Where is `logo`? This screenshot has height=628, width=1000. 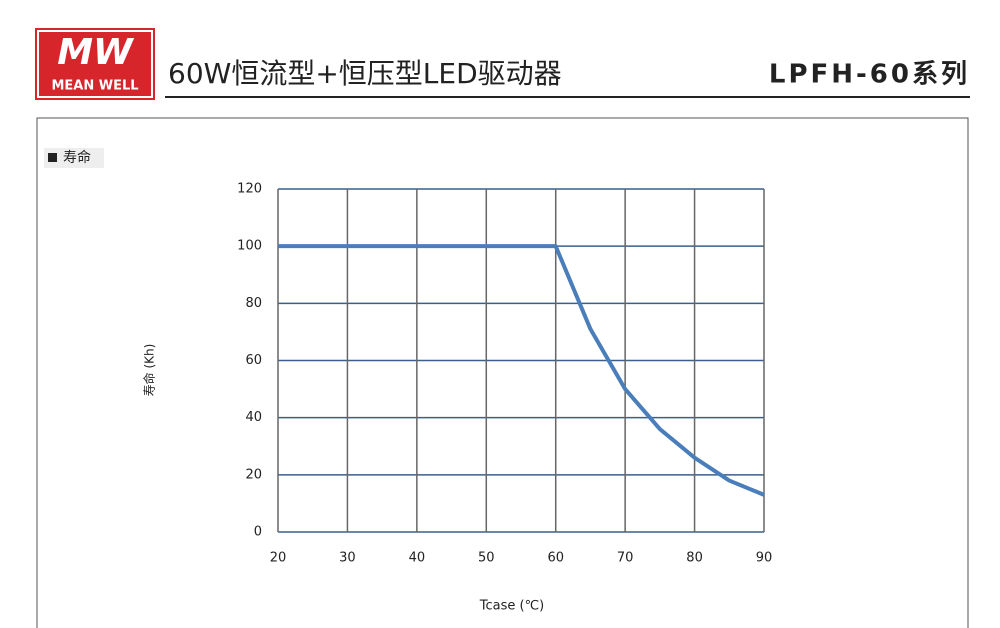 logo is located at coordinates (95, 64).